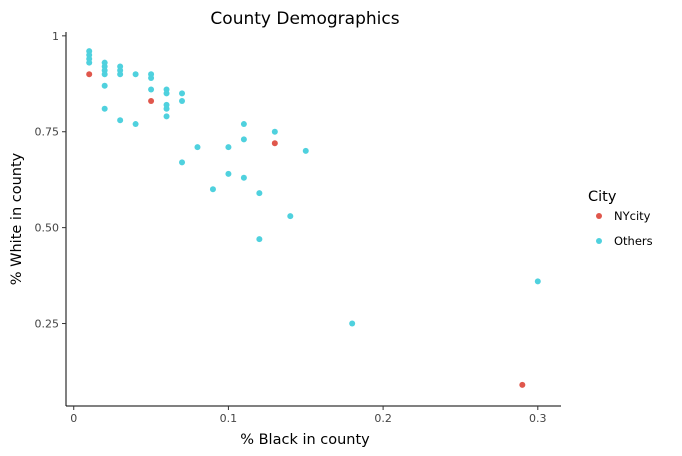 This screenshot has height=456, width=682. Describe the element at coordinates (50, 180) in the screenshot. I see `y-axis-ticks: 0.25 0.50 0.75 1` at that location.